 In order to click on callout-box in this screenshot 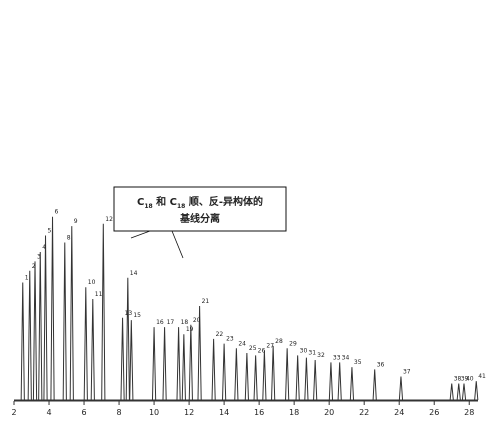, I will do `click(200, 209)`.